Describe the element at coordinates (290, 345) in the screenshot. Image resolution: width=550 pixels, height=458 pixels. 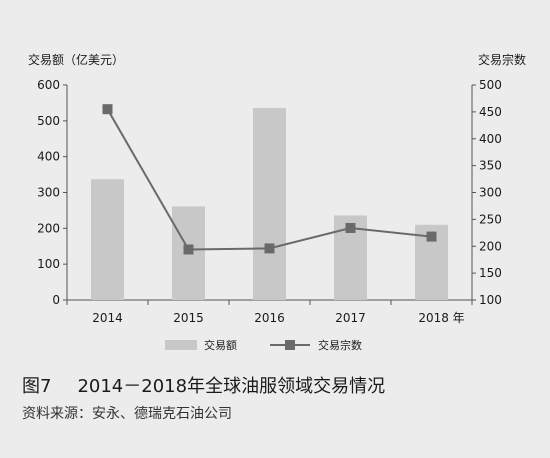
I see `legend-swatch-marker` at that location.